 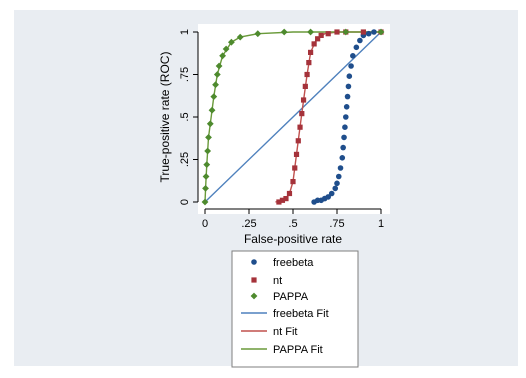 What do you see at coordinates (185, 116) in the screenshot?
I see `y-tick-label: .5` at bounding box center [185, 116].